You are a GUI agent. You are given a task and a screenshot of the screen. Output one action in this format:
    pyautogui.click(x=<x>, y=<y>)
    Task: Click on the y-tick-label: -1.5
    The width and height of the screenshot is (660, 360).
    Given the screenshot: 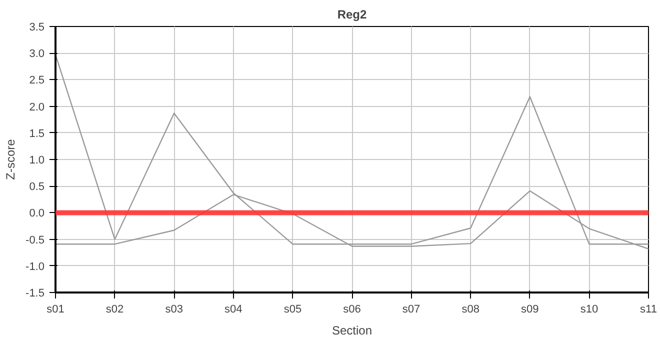 What is the action you would take?
    pyautogui.click(x=35, y=294)
    